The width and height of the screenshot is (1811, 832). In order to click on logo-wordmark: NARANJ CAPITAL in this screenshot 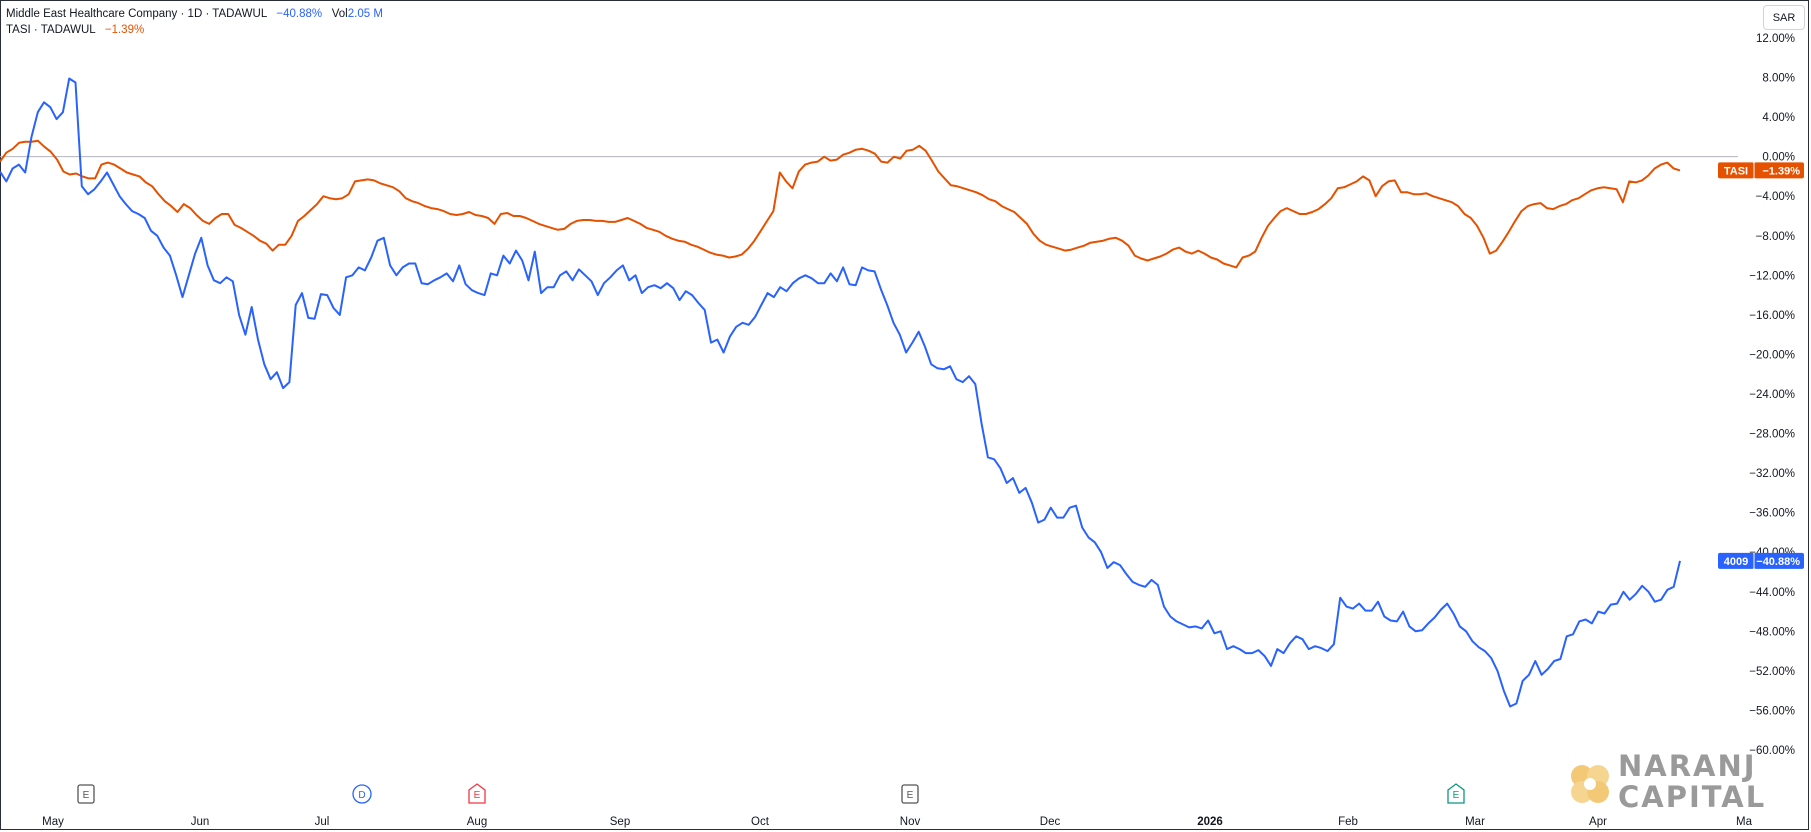, I will do `click(1692, 782)`.